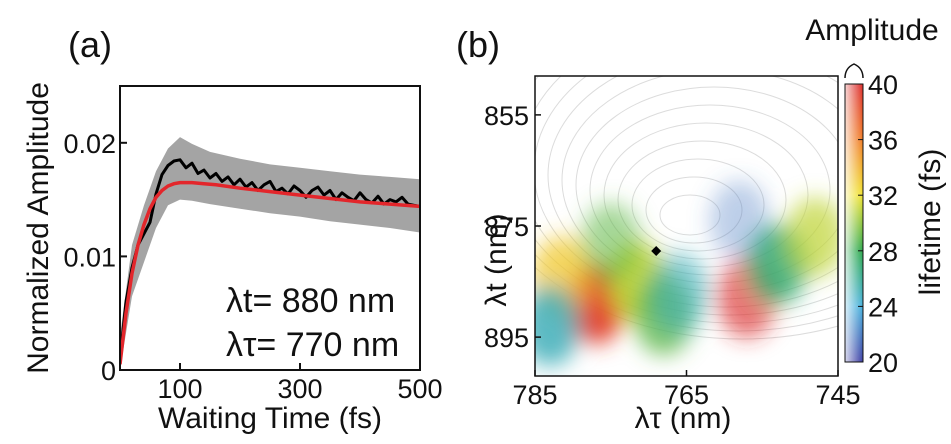 Image resolution: width=951 pixels, height=444 pixels. Describe the element at coordinates (496, 259) in the screenshot. I see `panel-b-ylabel: λt (nm)` at that location.